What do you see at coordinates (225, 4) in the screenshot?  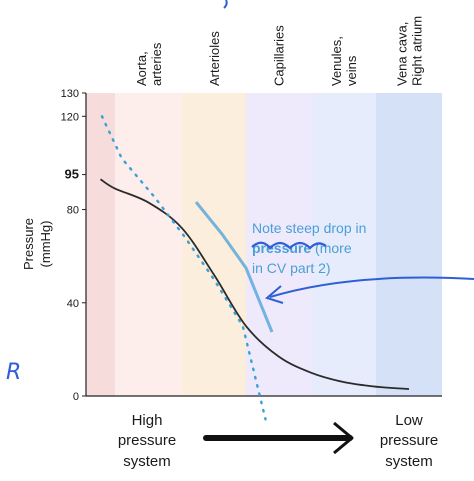 I see `pen-mark-top` at bounding box center [225, 4].